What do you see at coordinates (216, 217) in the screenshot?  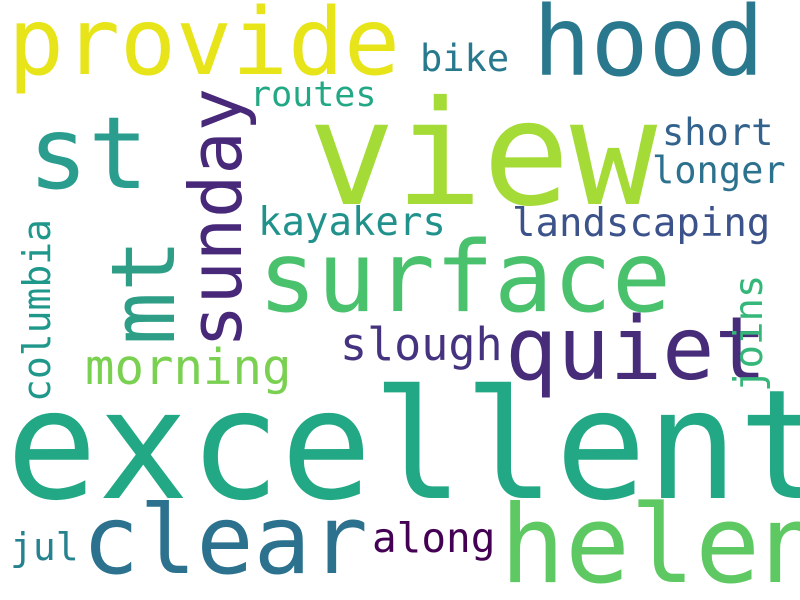 I see `word-sunday: sunday` at bounding box center [216, 217].